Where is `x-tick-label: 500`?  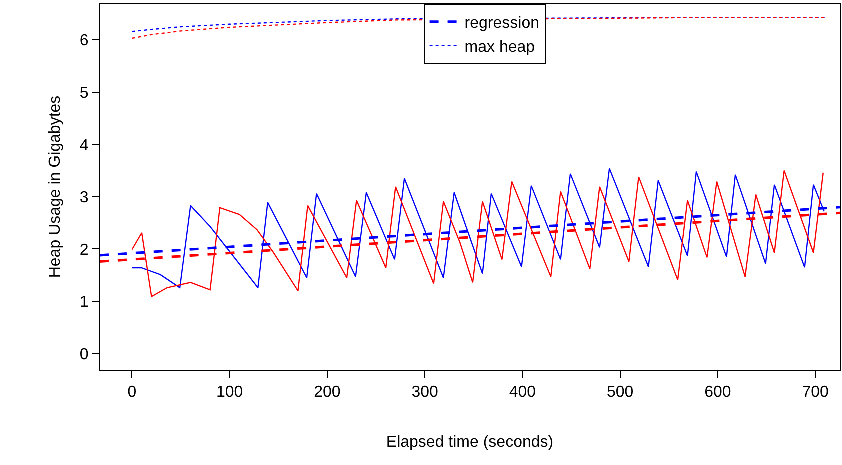 x-tick-label: 500 is located at coordinates (620, 393).